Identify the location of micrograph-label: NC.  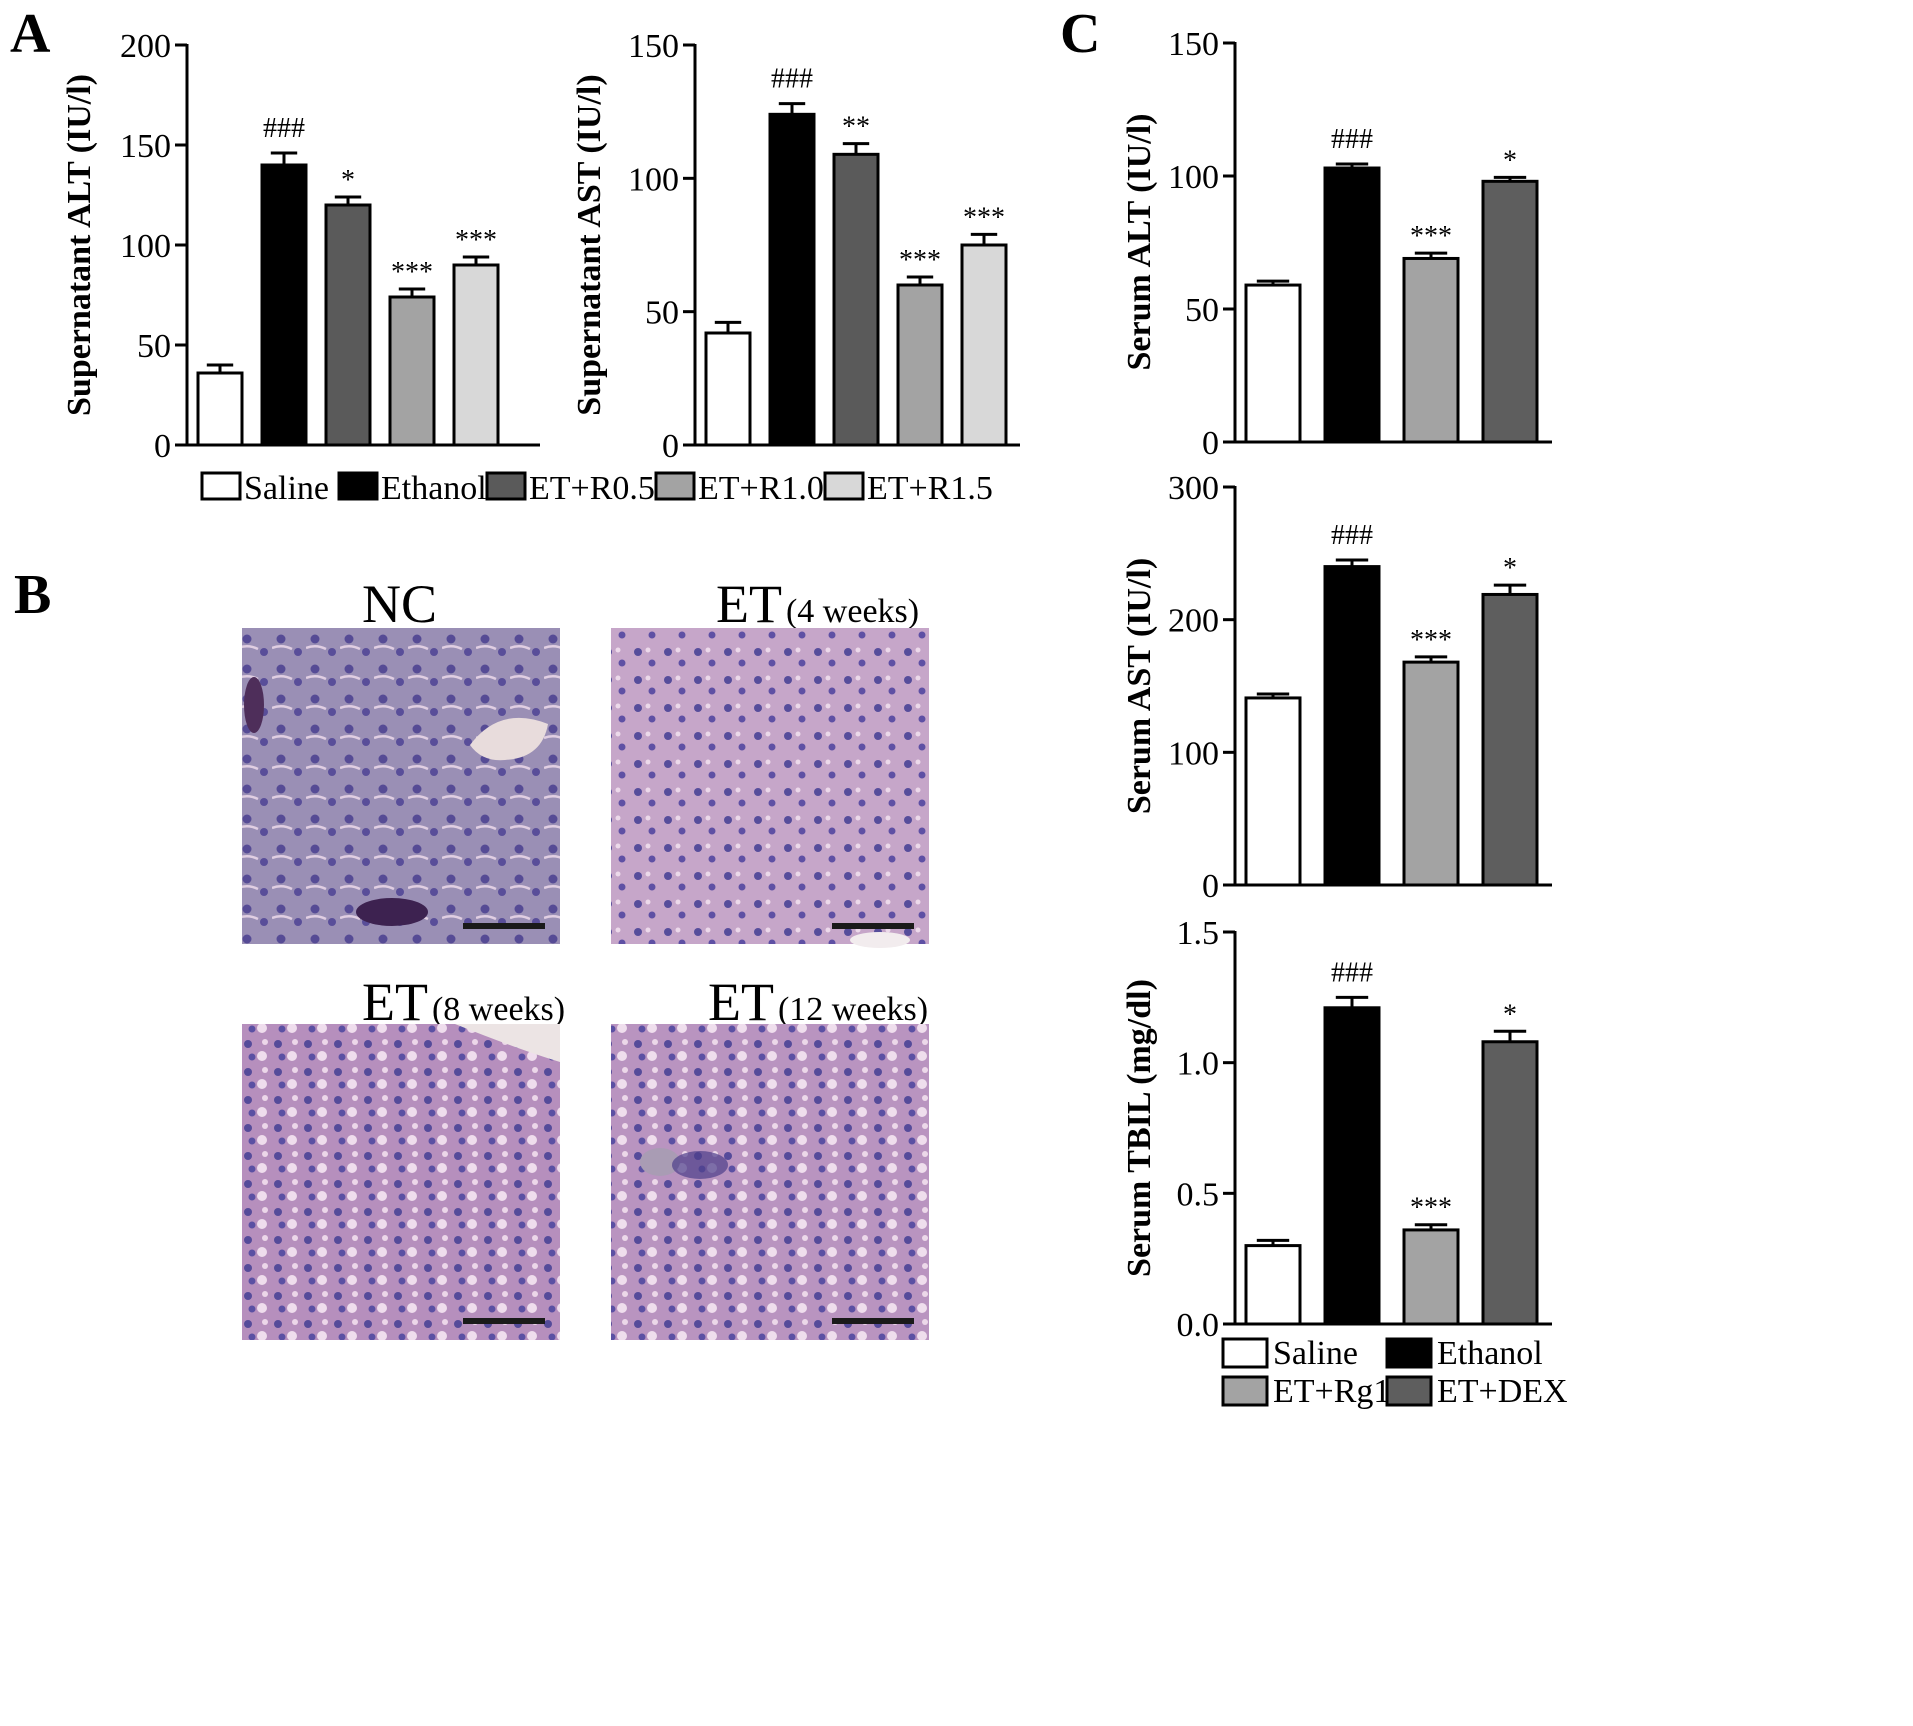
(399, 604).